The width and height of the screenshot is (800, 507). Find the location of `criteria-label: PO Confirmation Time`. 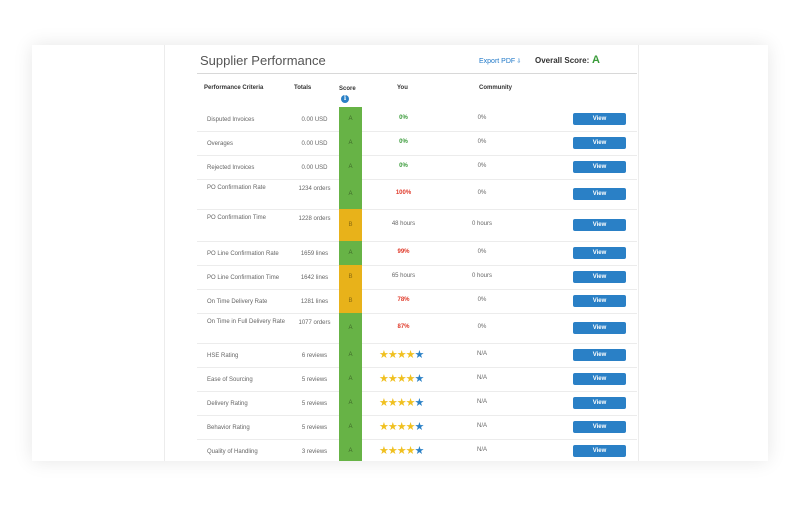

criteria-label: PO Confirmation Time is located at coordinates (237, 218).